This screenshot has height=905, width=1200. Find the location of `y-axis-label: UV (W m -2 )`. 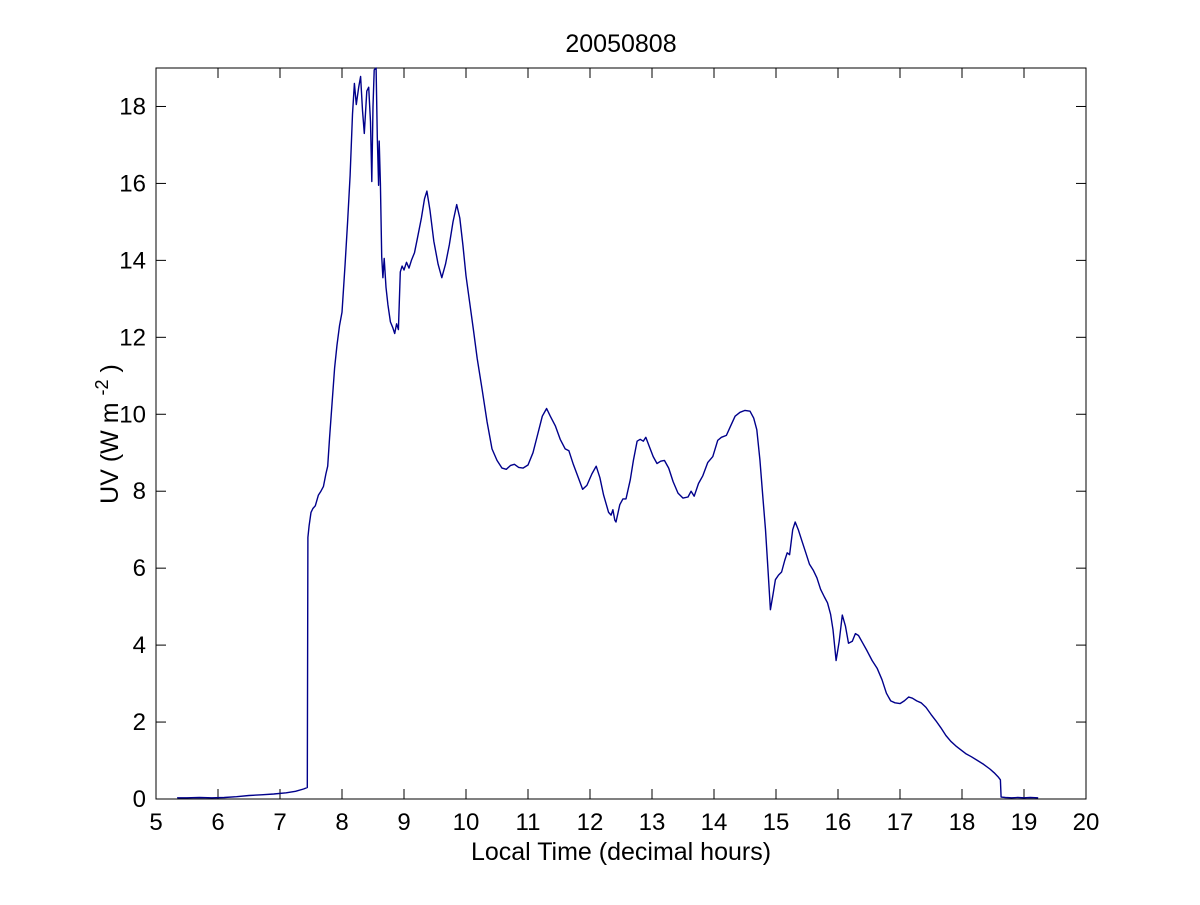

y-axis-label: UV (W m -2 ) is located at coordinates (105, 434).